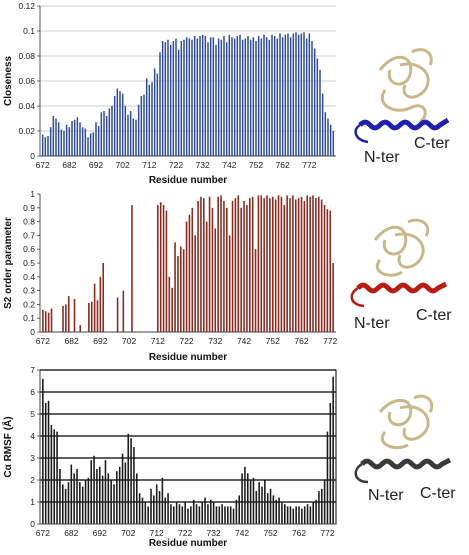 This screenshot has width=469, height=555. I want to click on y-tick-label: 0.5, so click(29, 263).